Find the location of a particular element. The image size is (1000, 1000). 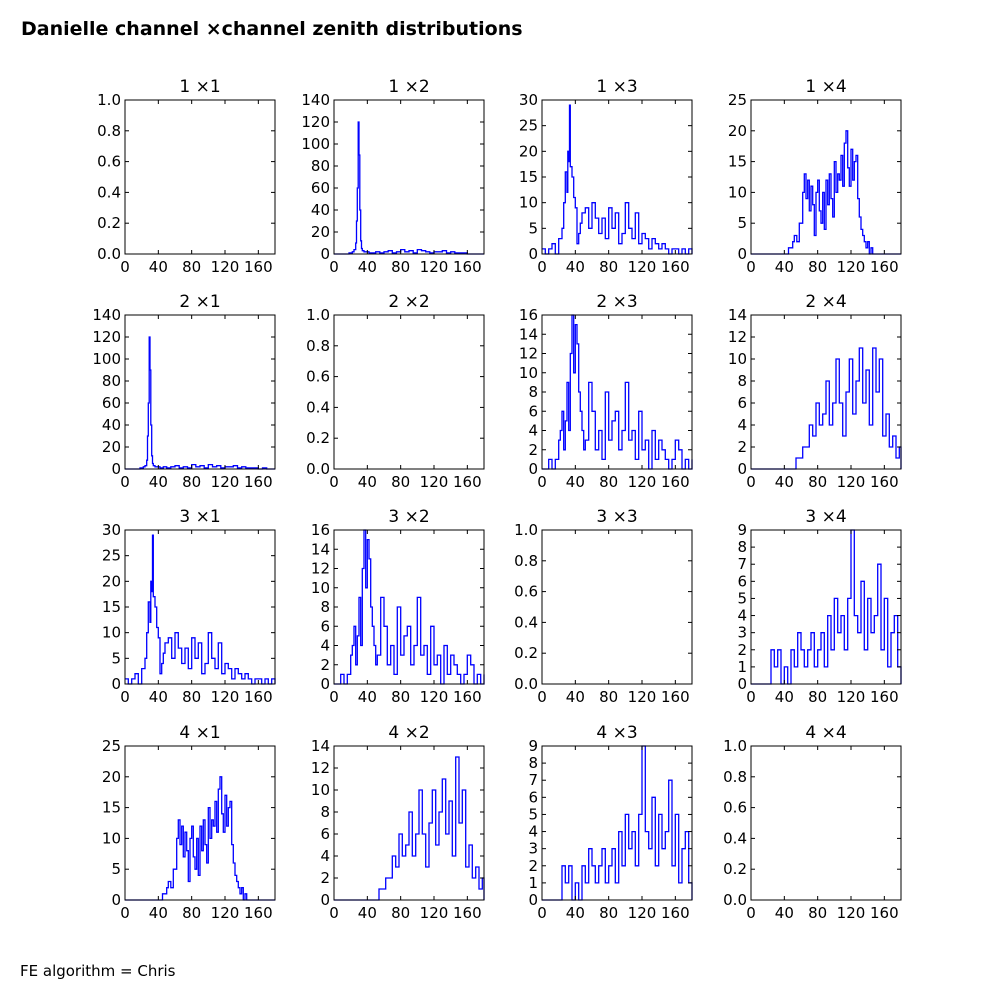

subplot-title: 3 ×4 is located at coordinates (825, 517).